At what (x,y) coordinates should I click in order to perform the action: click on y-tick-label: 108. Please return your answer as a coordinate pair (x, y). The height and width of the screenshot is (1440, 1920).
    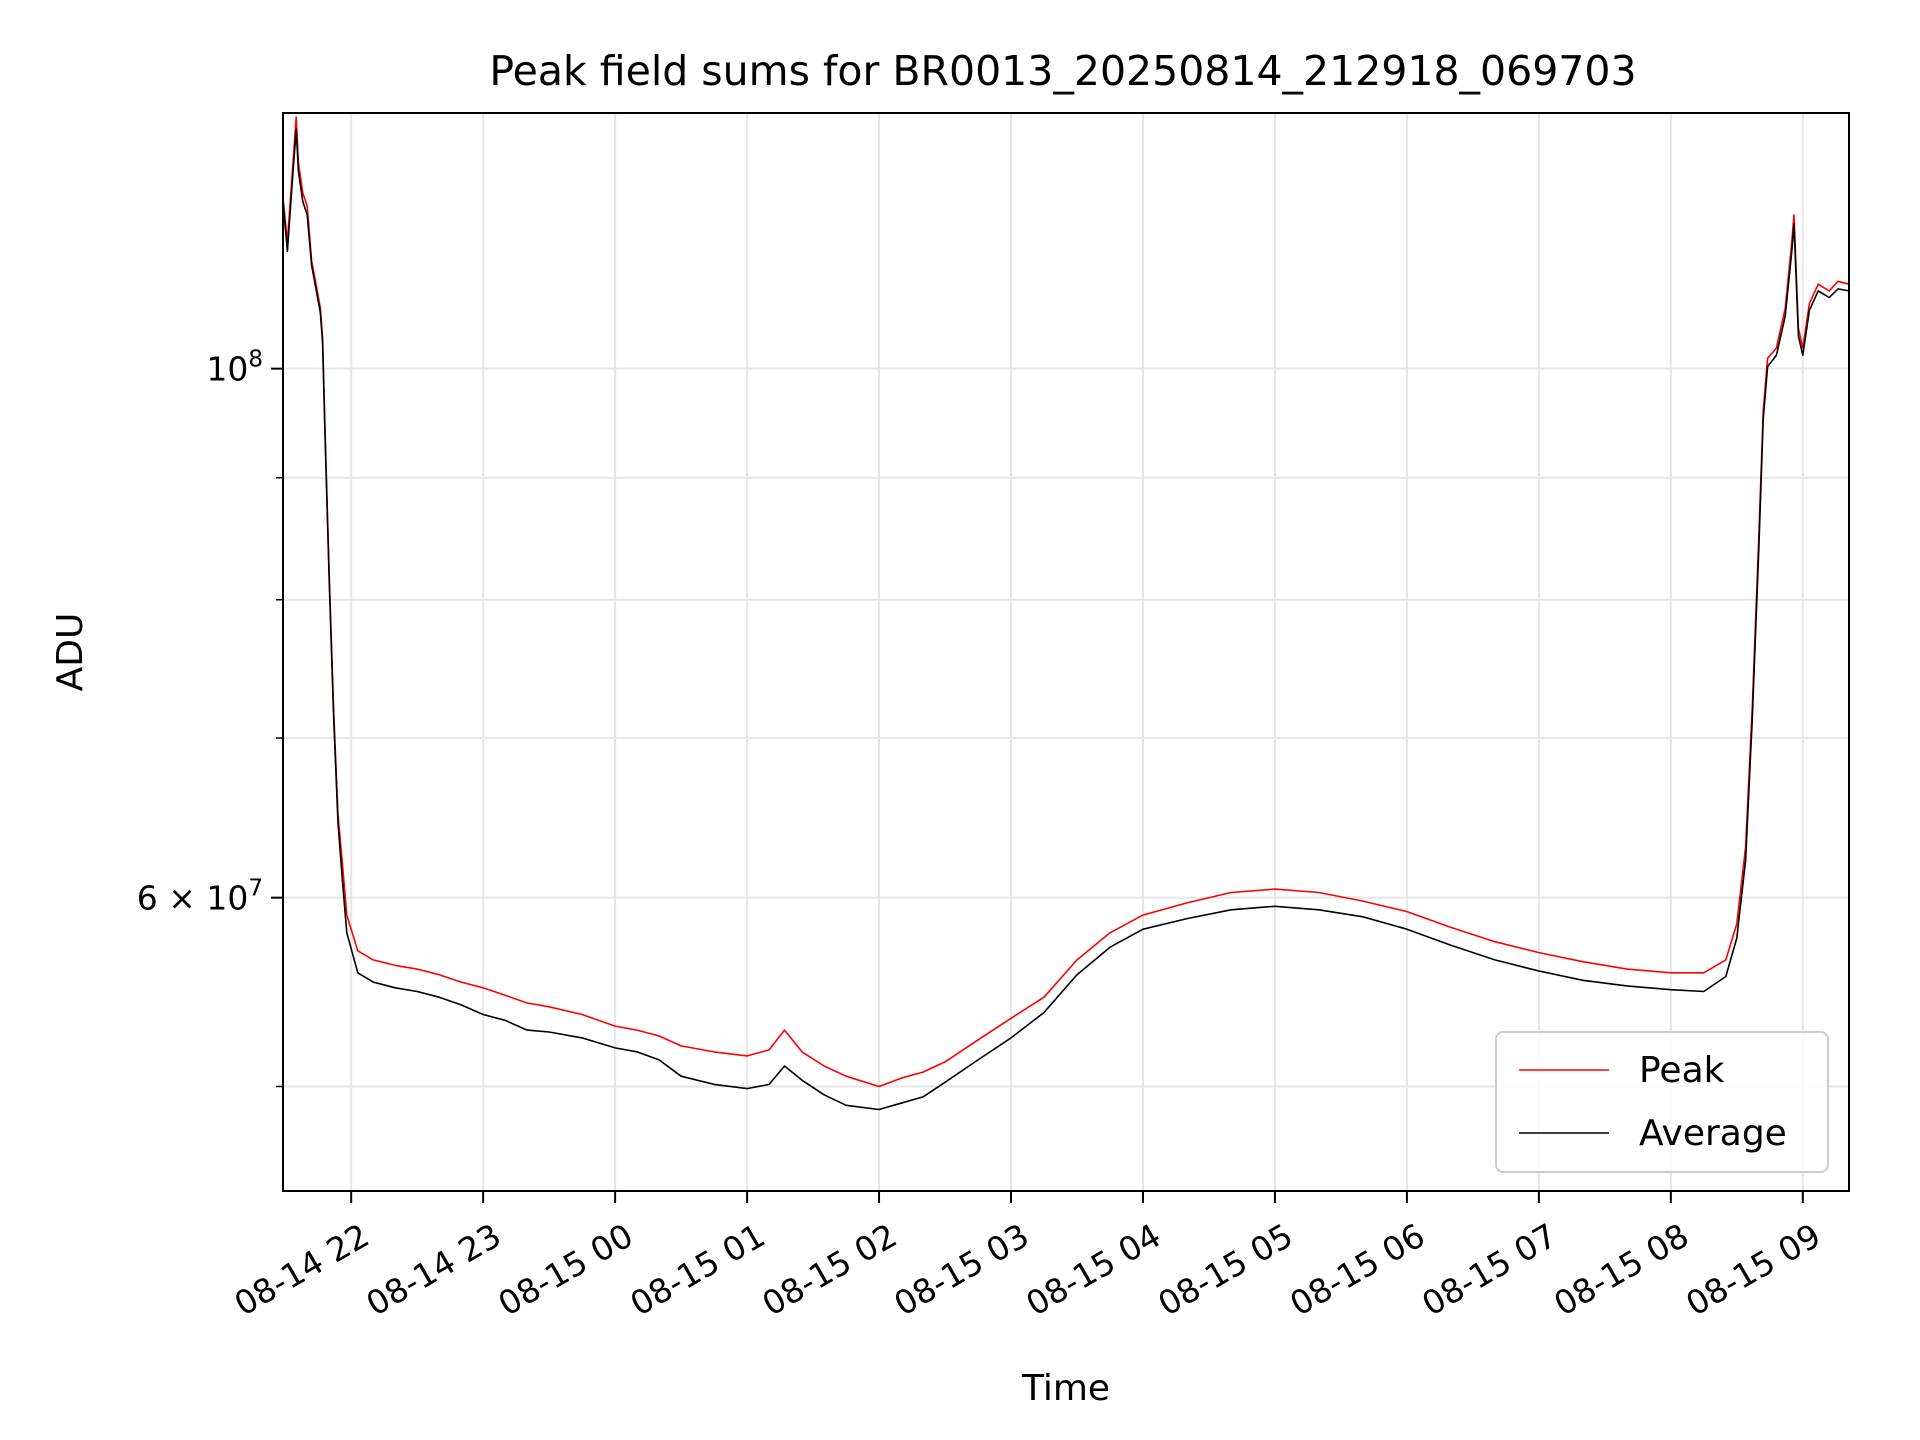
    Looking at the image, I should click on (234, 368).